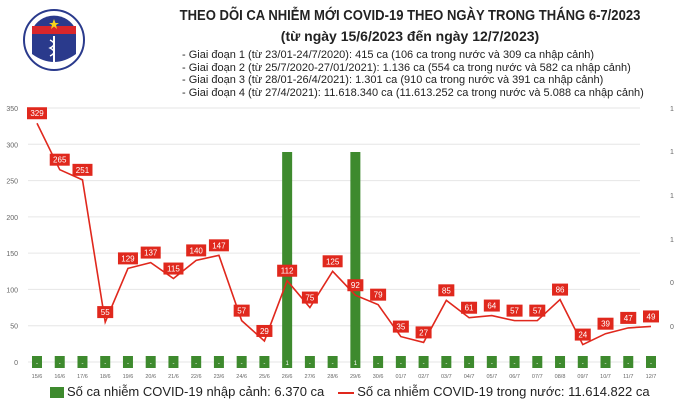 This screenshot has height=407, width=684. I want to click on x-axis-tick: 25/6, so click(264, 377).